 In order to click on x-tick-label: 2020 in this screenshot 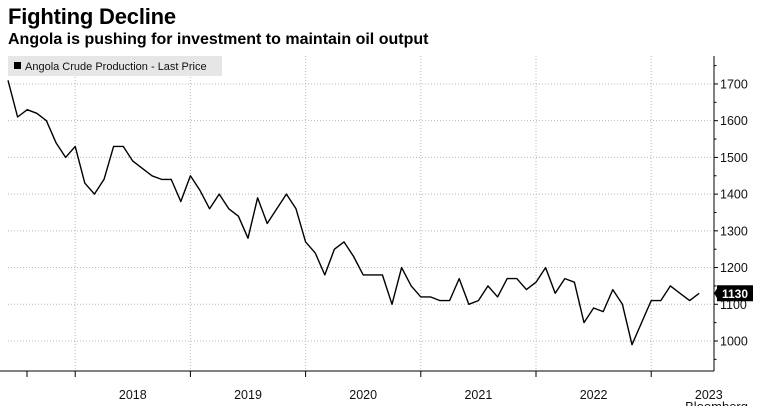, I will do `click(363, 395)`.